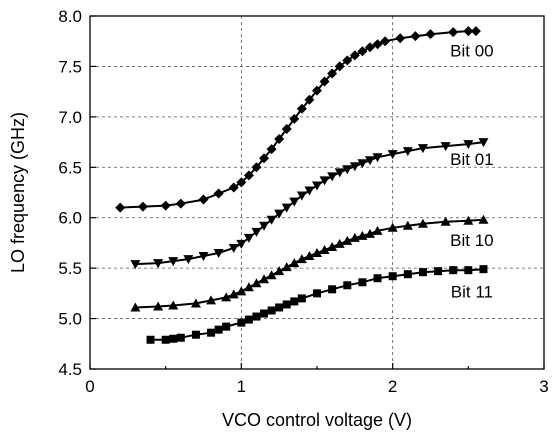  What do you see at coordinates (471, 240) in the screenshot?
I see `series-label-bit-10: Bit 10` at bounding box center [471, 240].